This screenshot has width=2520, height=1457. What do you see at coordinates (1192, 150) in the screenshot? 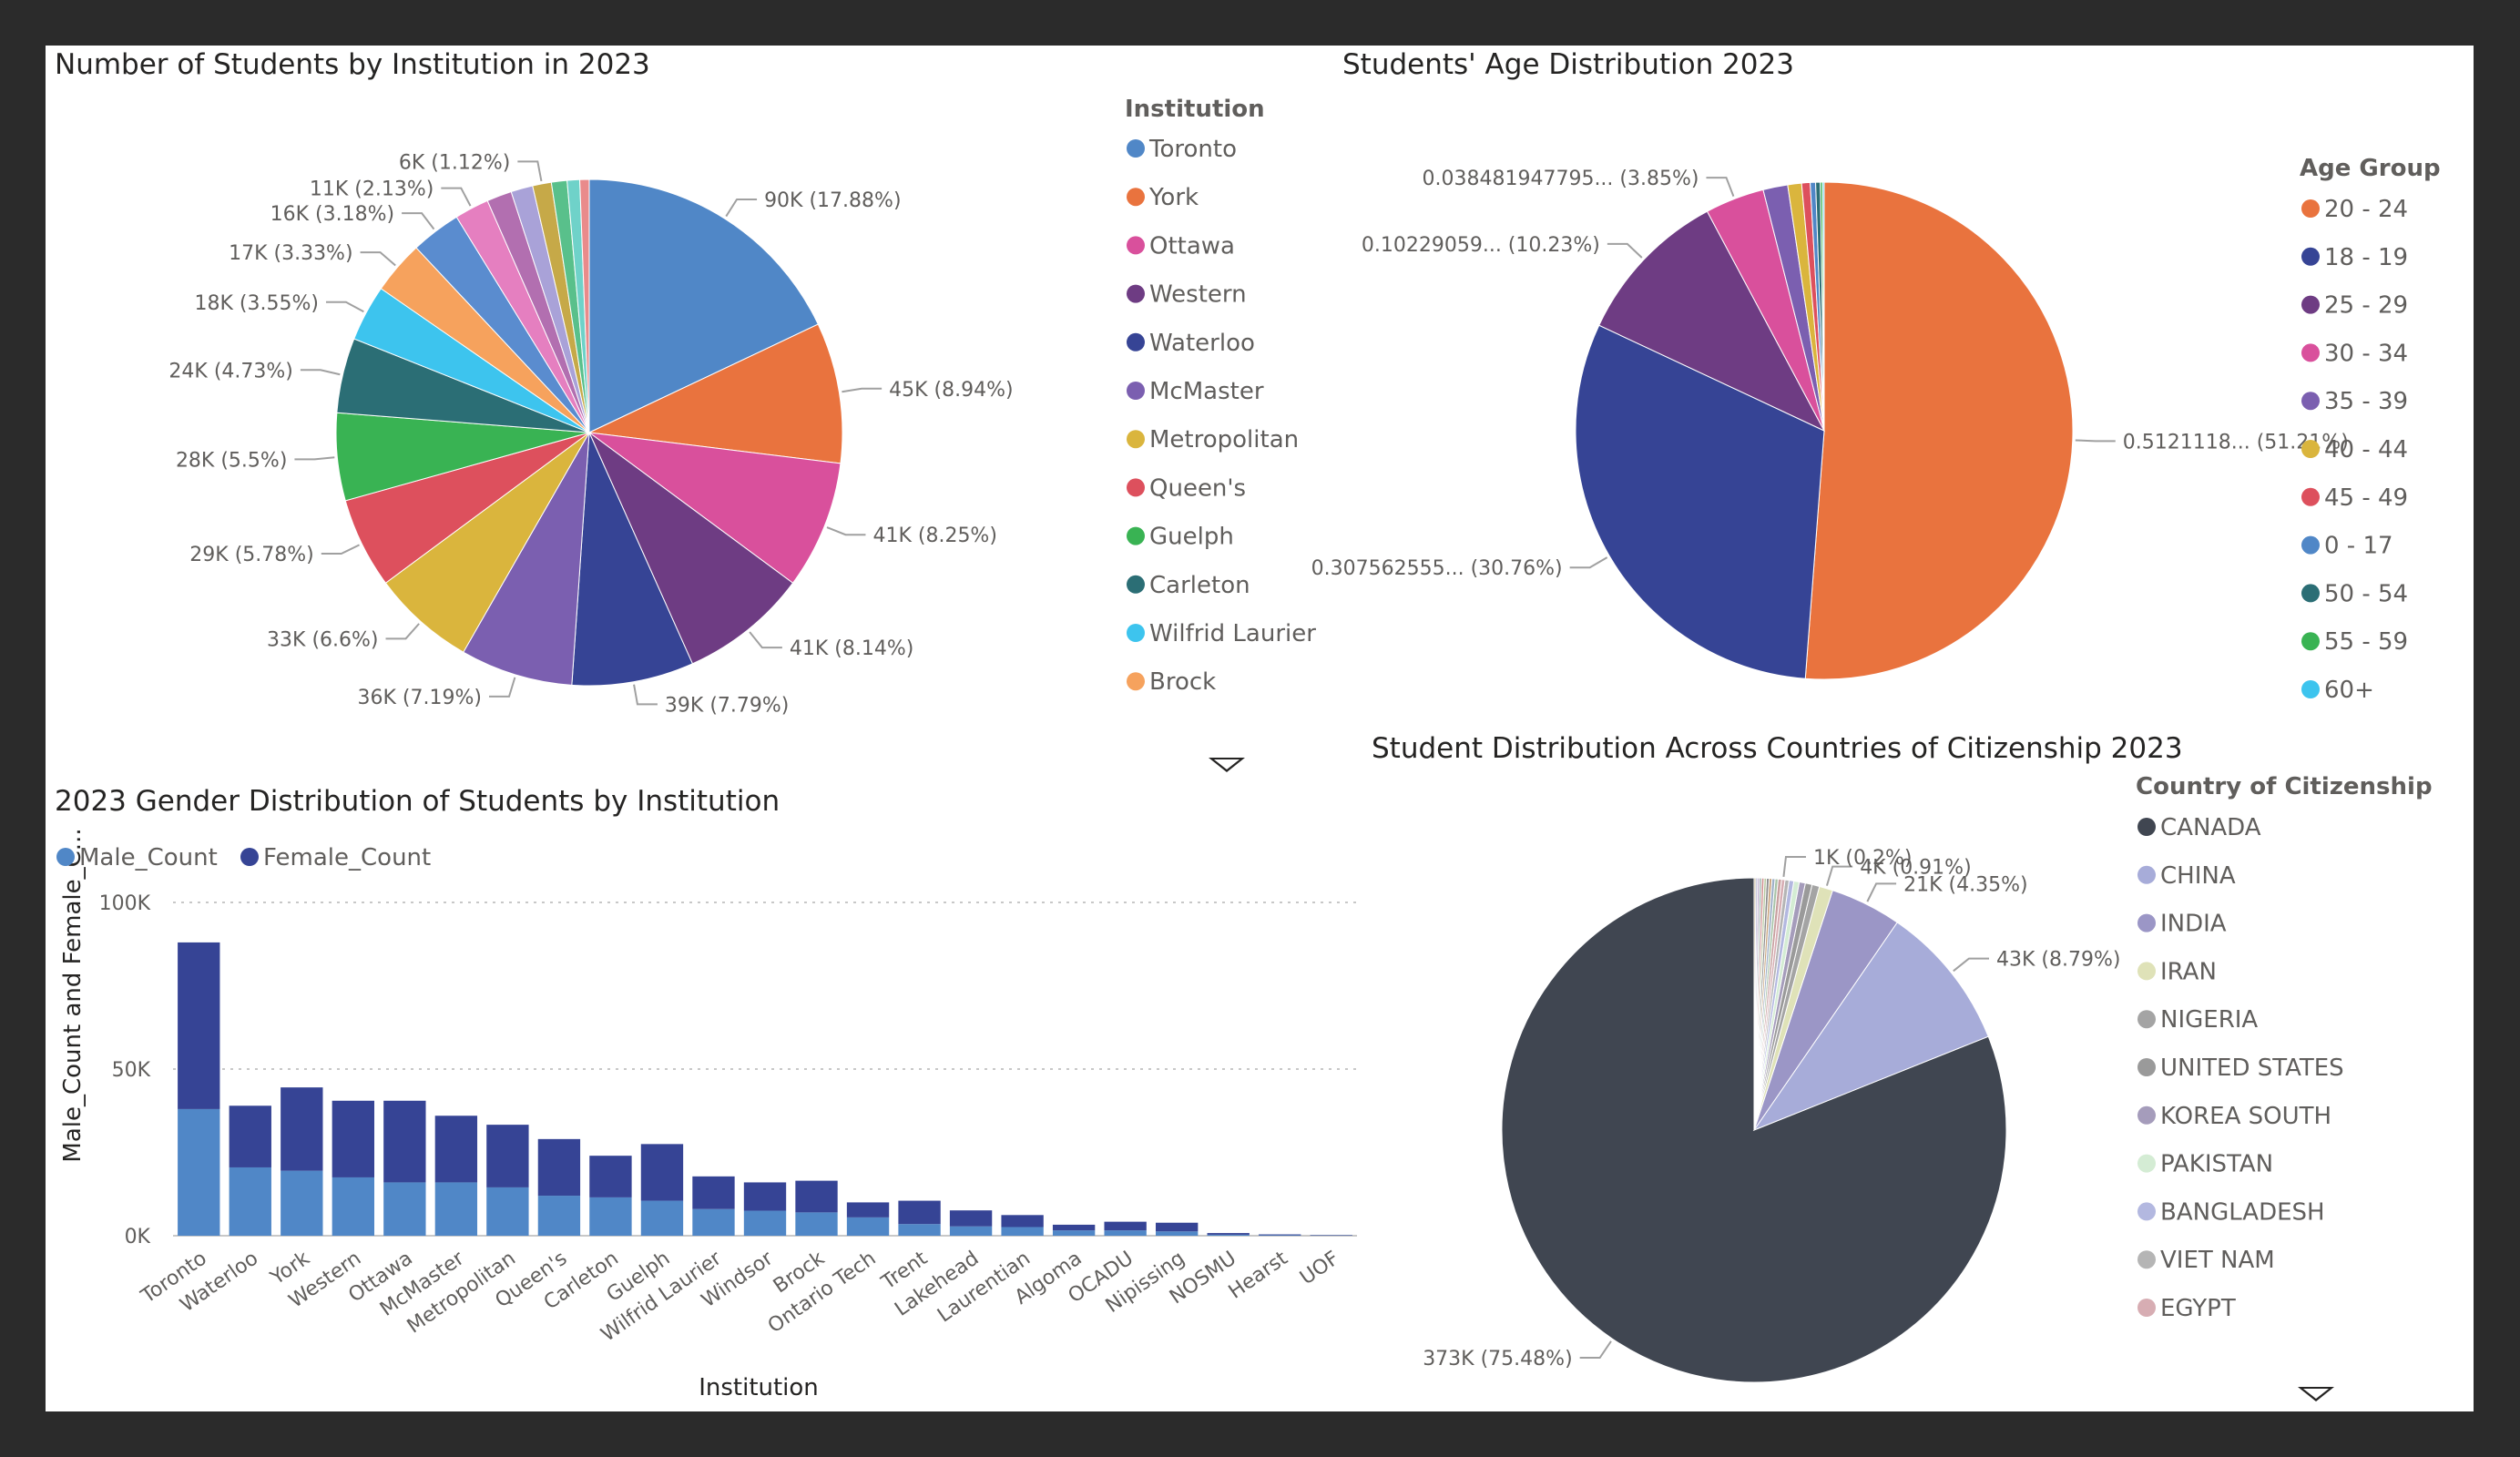
I see `institution-pie-legend-label-0: Toronto` at bounding box center [1192, 150].